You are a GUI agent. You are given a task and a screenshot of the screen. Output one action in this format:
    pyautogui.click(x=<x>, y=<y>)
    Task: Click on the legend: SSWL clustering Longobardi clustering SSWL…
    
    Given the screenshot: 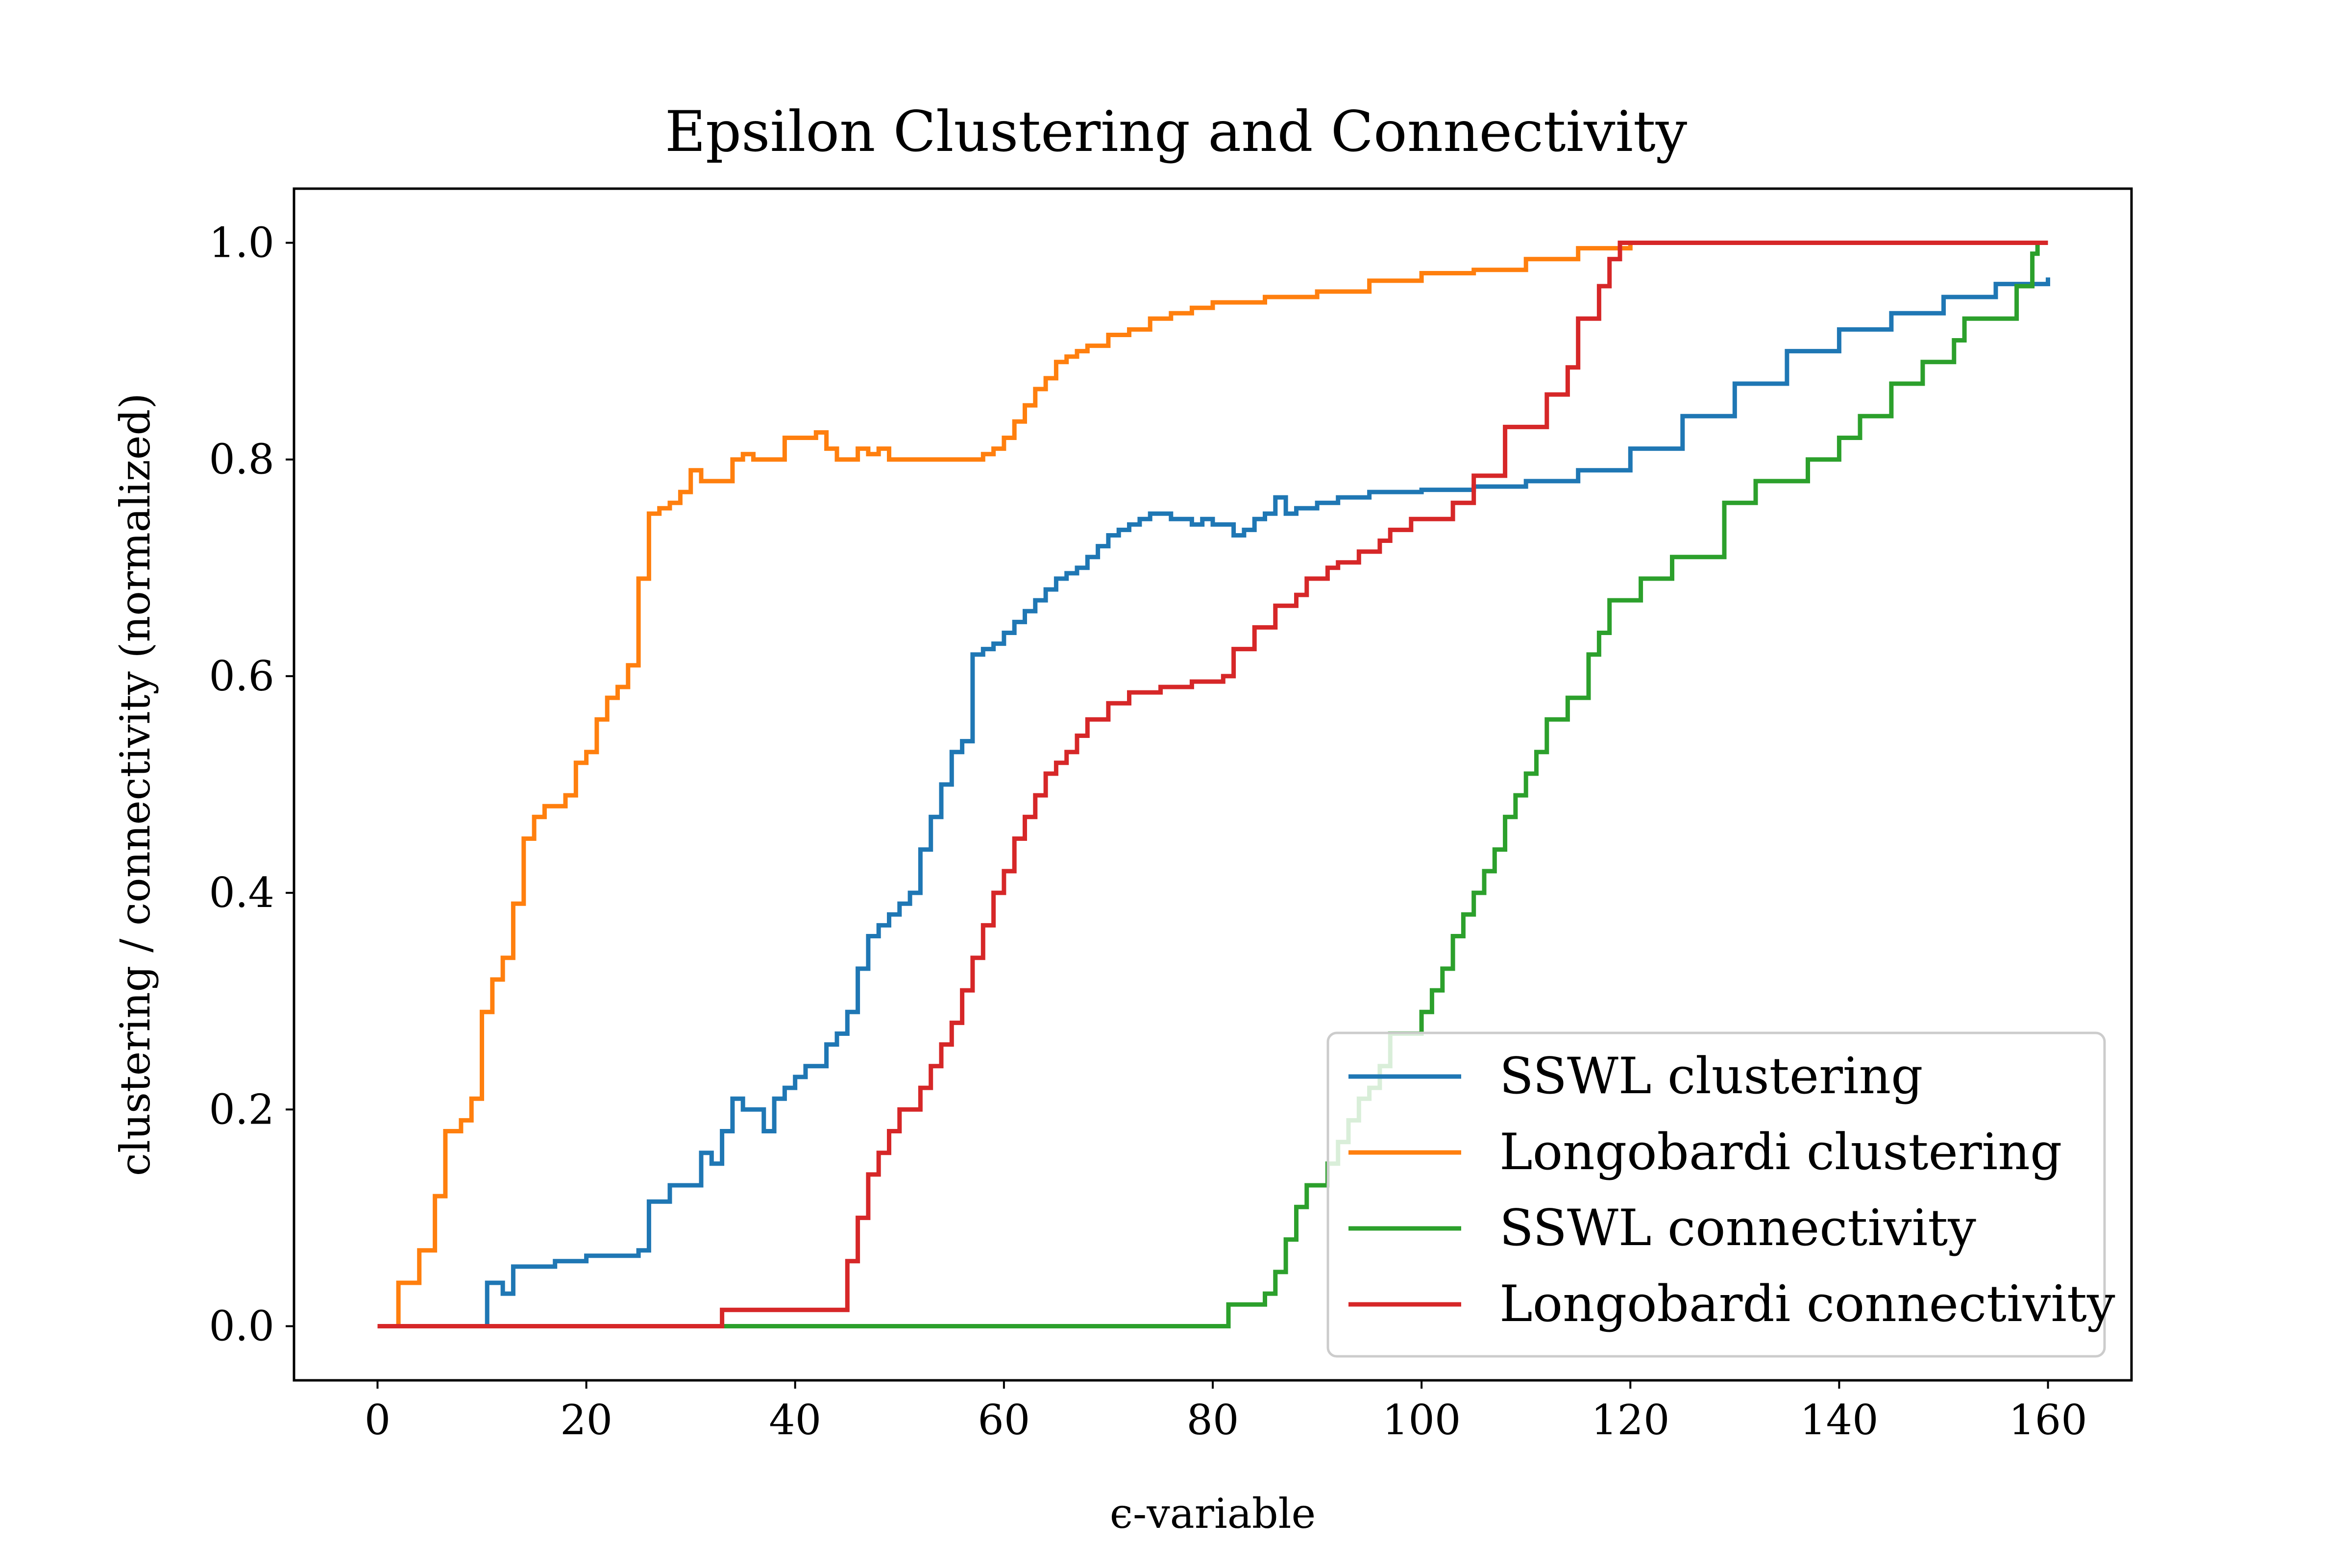 What is the action you would take?
    pyautogui.click(x=1720, y=1194)
    